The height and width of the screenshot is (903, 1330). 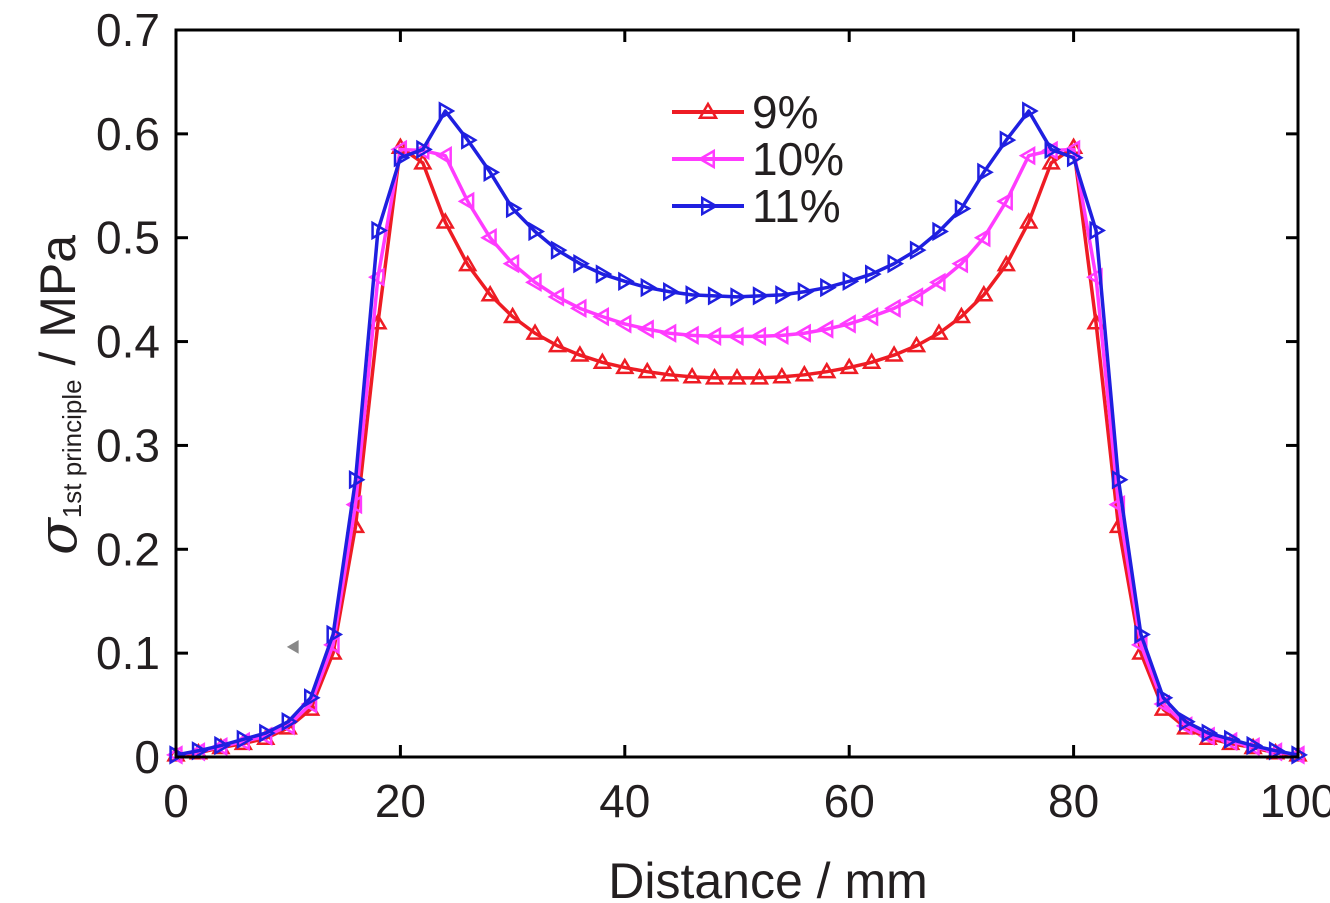 What do you see at coordinates (128, 549) in the screenshot?
I see `y-tick-label: 0.2` at bounding box center [128, 549].